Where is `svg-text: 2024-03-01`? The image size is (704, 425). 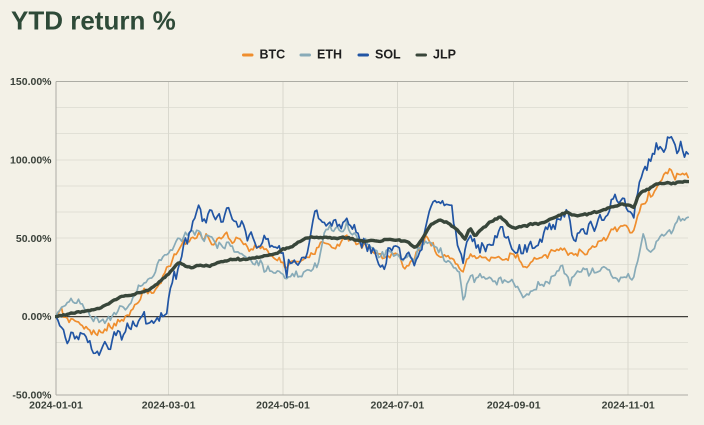
svg-text: 2024-03-01 is located at coordinates (169, 406).